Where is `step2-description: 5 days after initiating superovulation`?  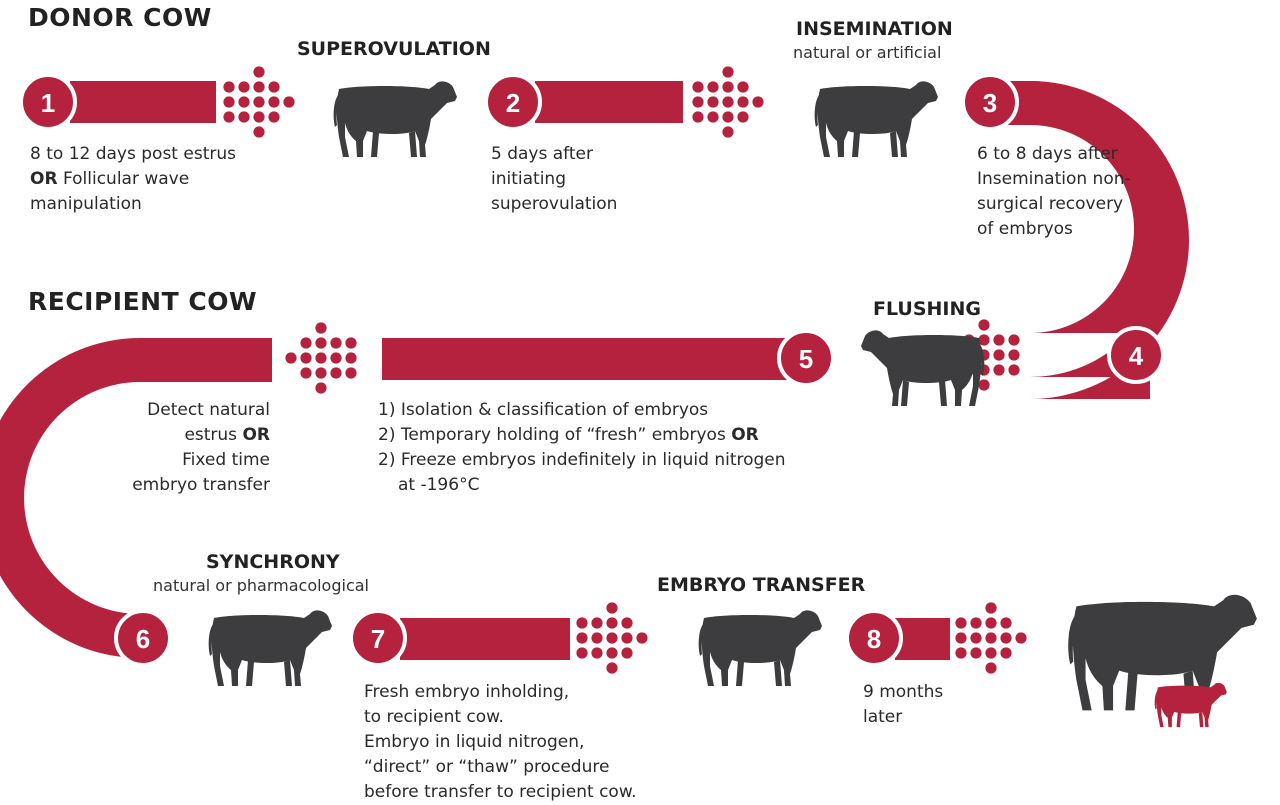
step2-description: 5 days after initiating superovulation is located at coordinates (554, 179).